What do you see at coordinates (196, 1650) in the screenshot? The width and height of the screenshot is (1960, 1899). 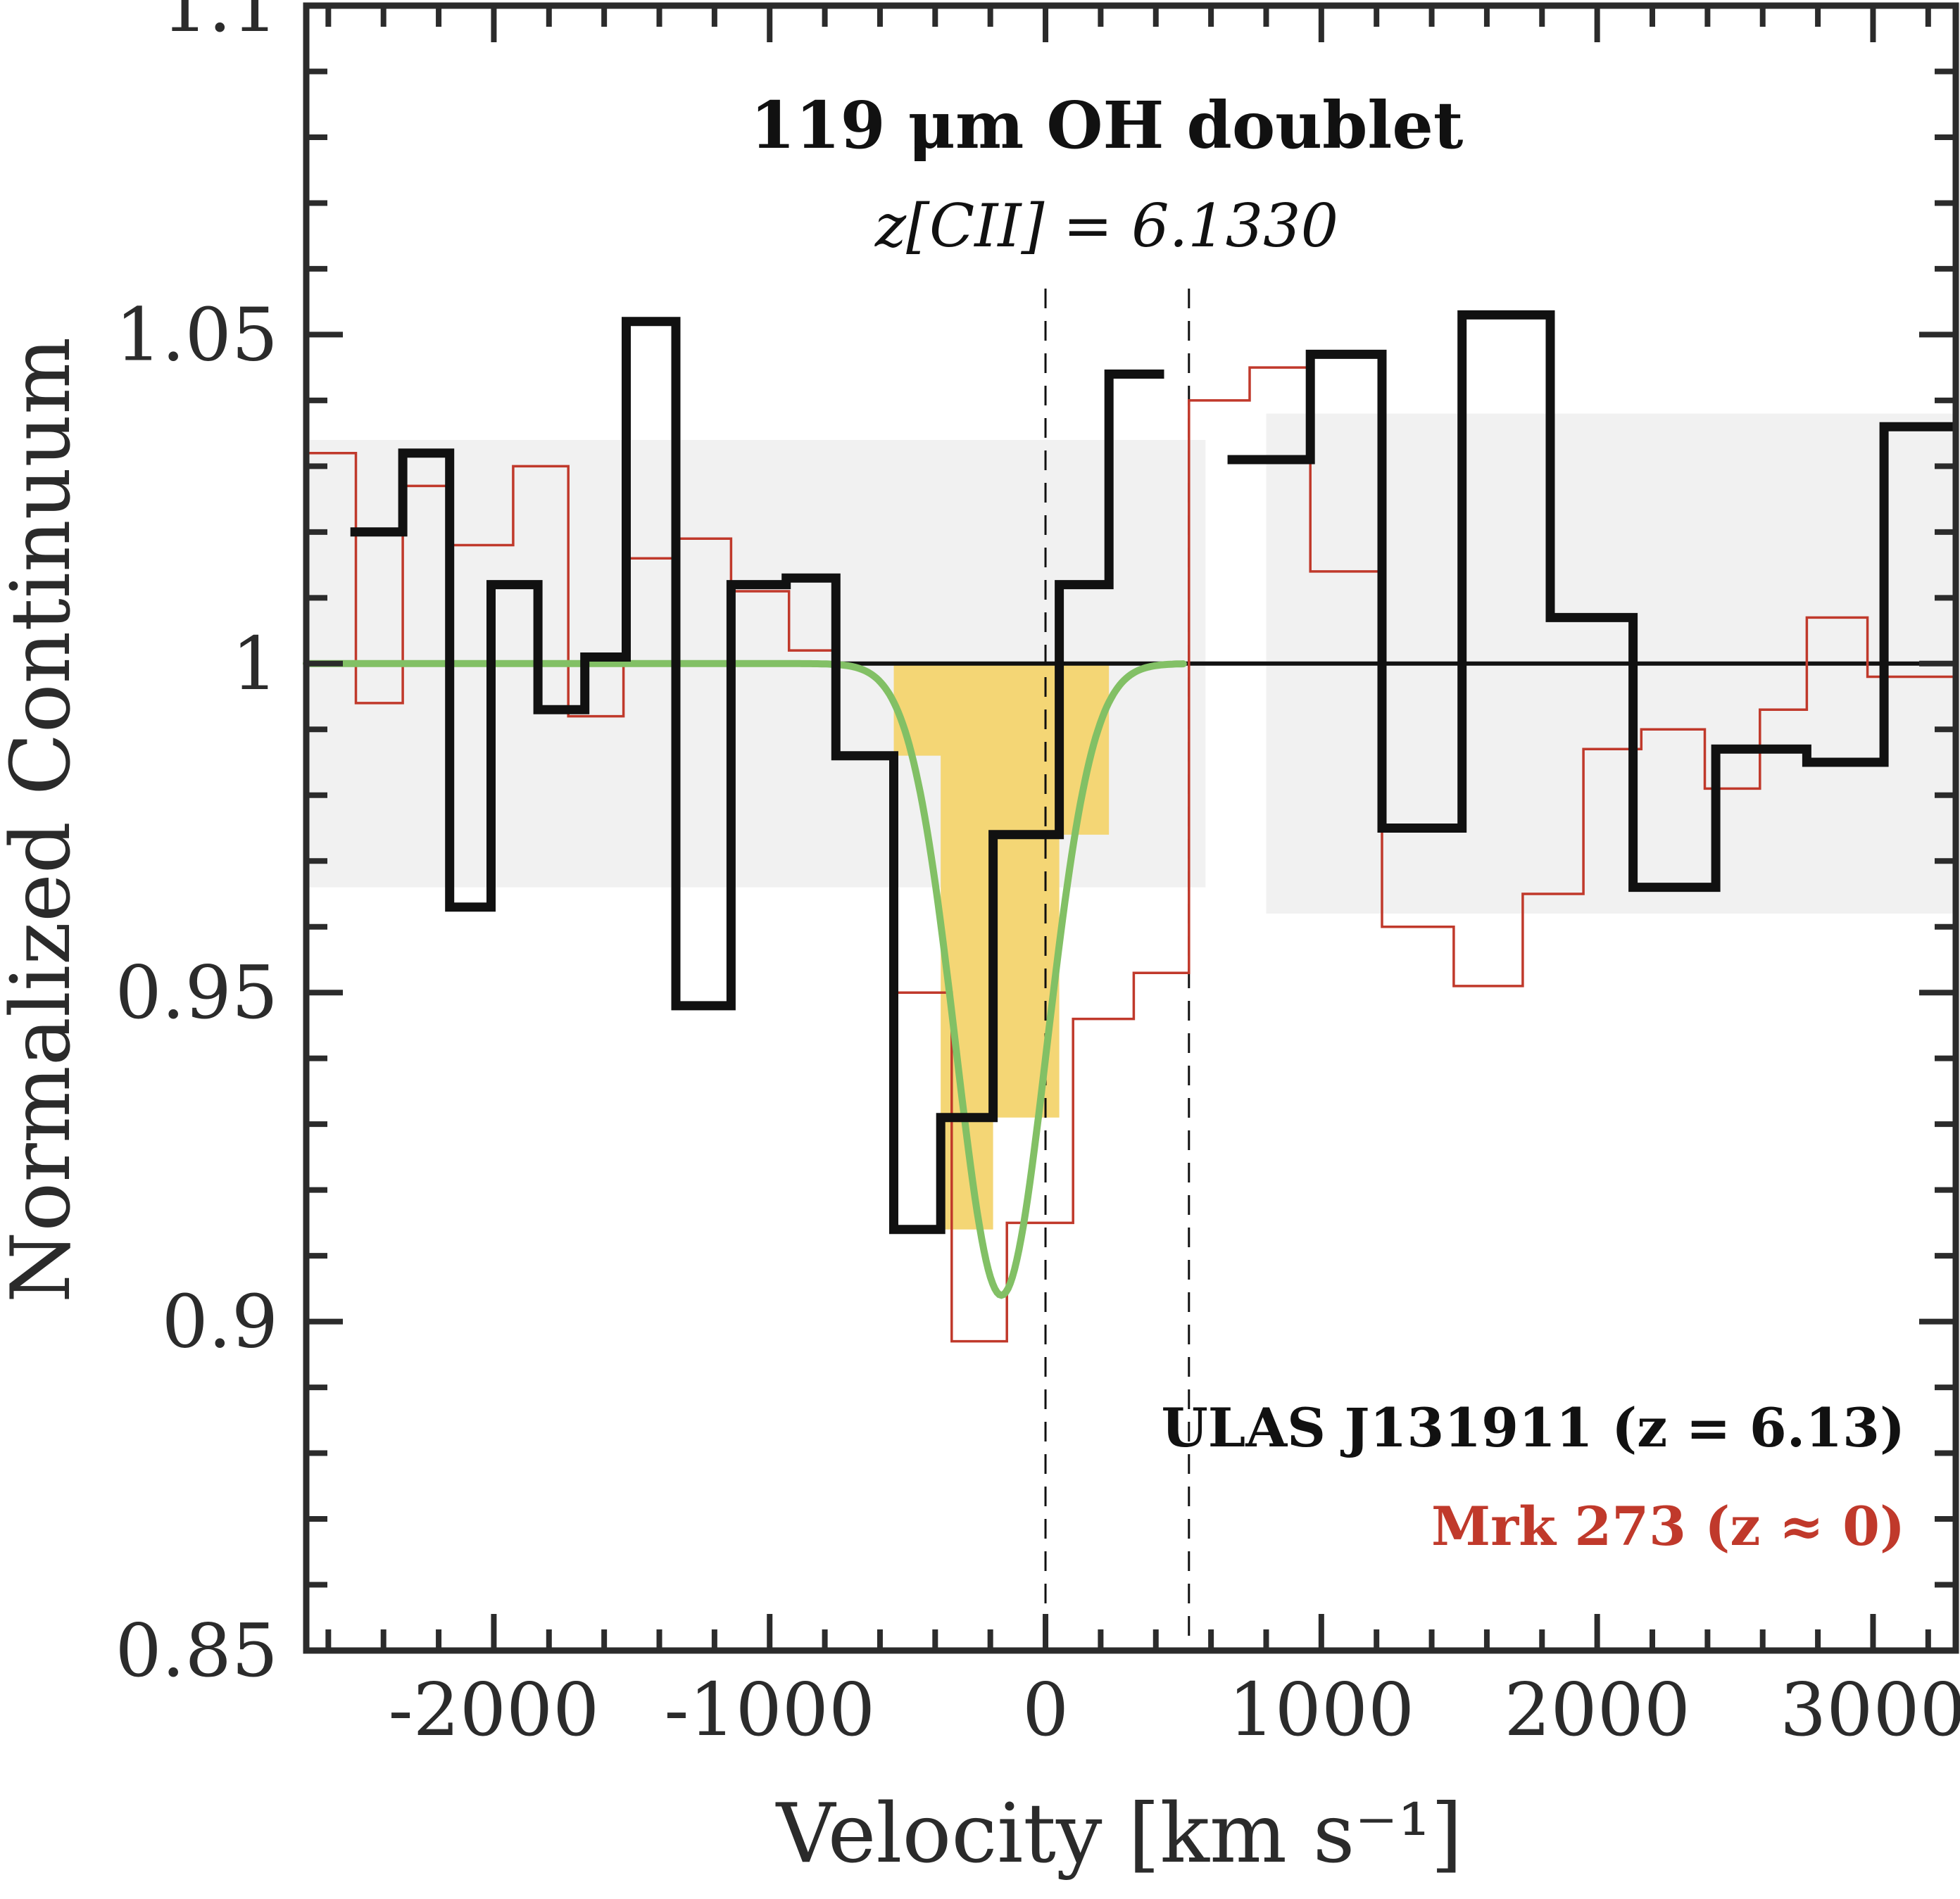 I see `y-tick-label: 0.85` at bounding box center [196, 1650].